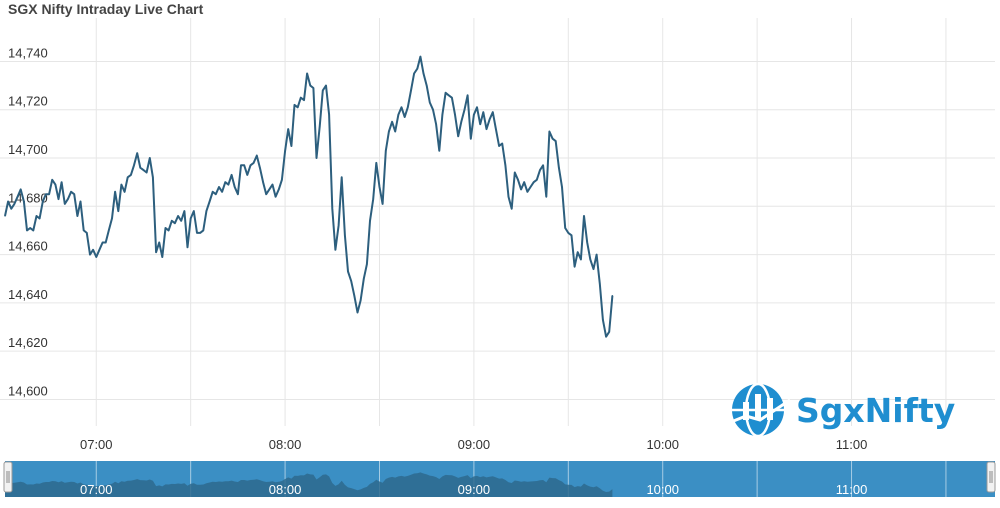 The height and width of the screenshot is (508, 1000). What do you see at coordinates (662, 444) in the screenshot?
I see `x-tick-label: 10:00` at bounding box center [662, 444].